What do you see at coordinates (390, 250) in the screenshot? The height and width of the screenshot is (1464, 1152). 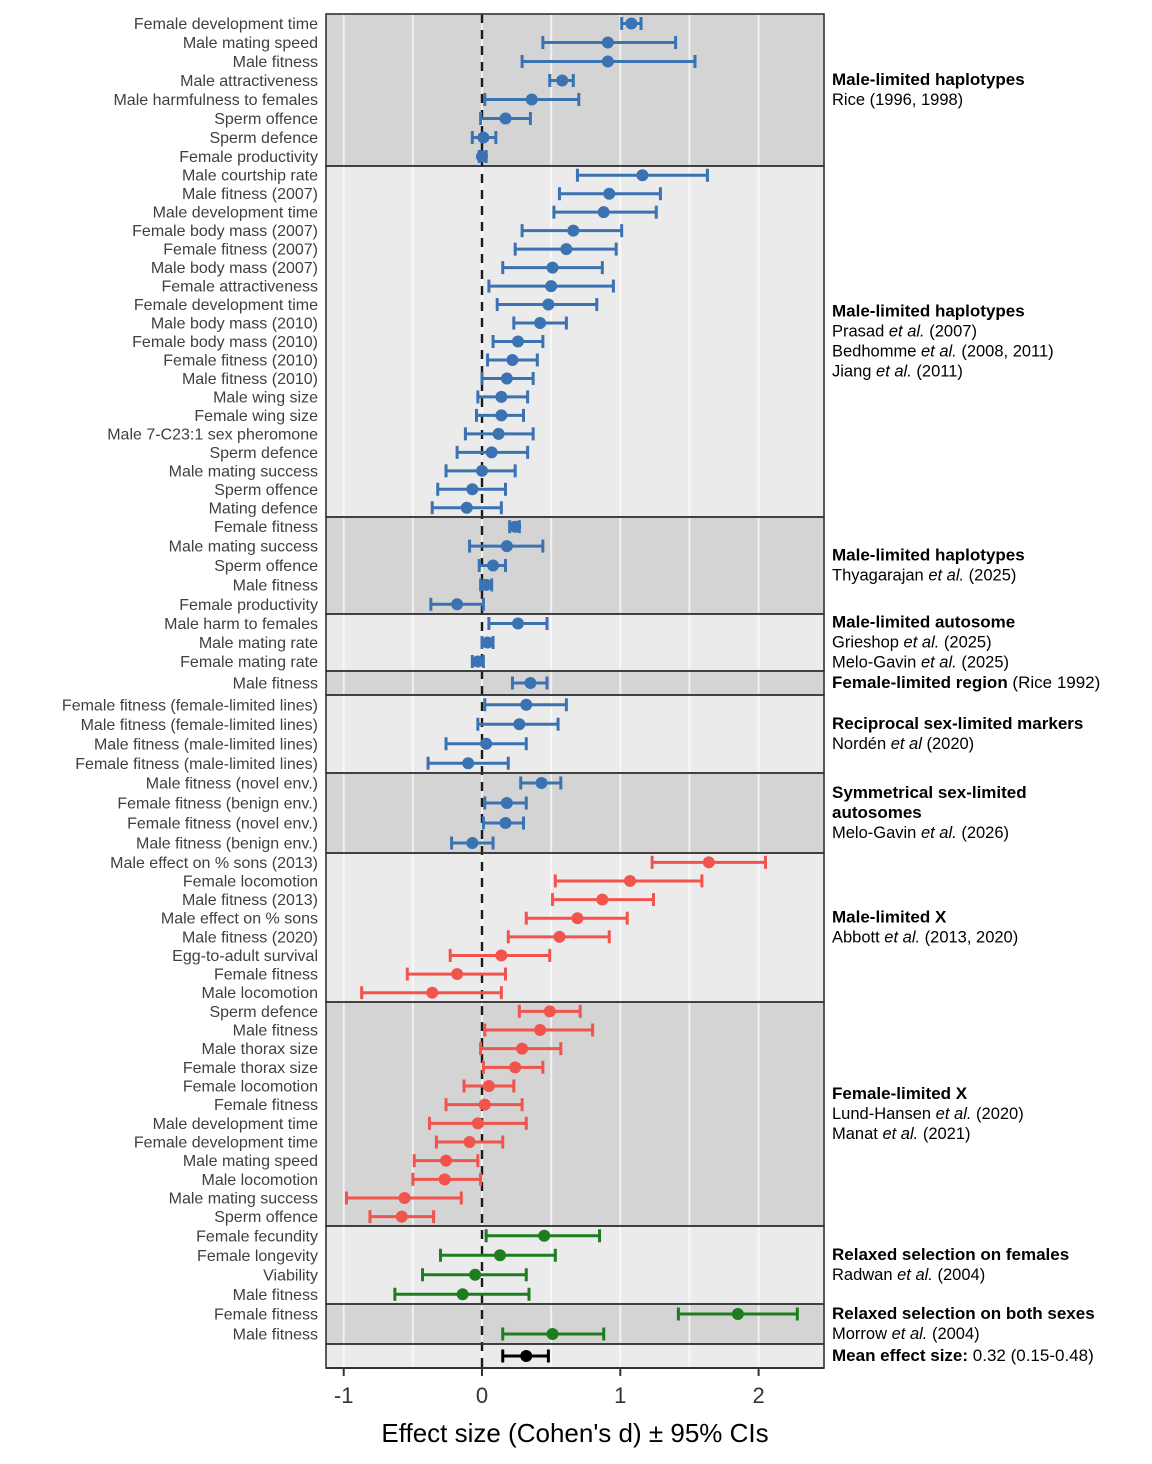 I see `forest-row: Female fitness (2007)` at bounding box center [390, 250].